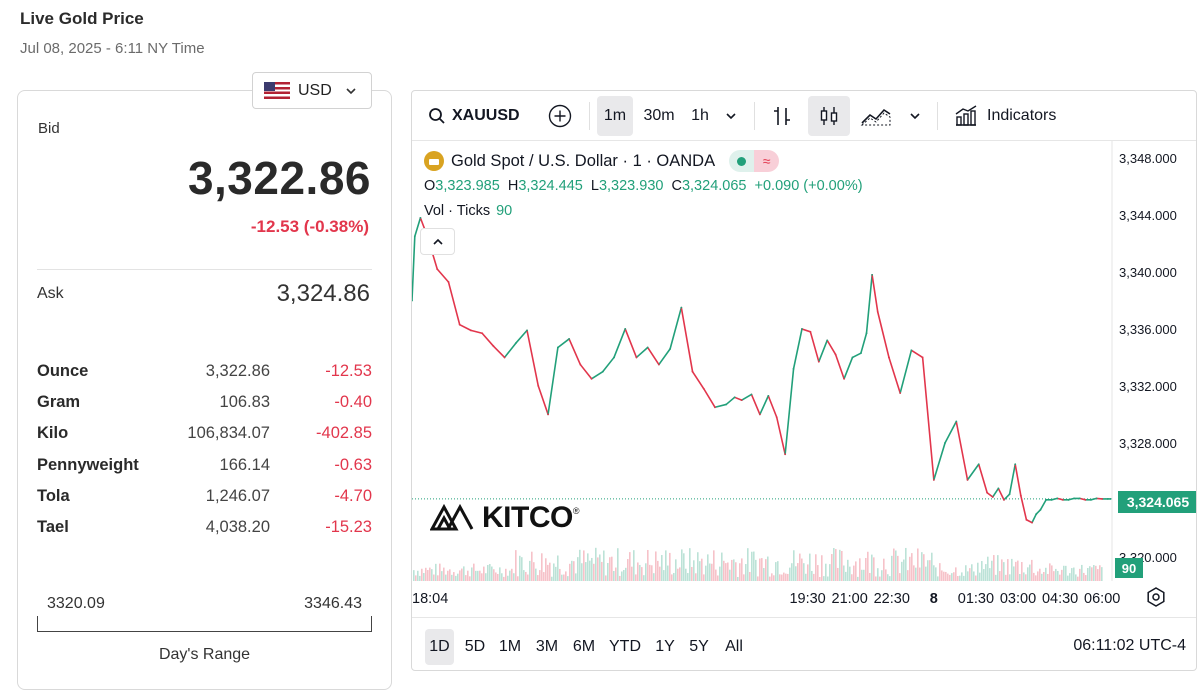  I want to click on y-tick-label: 3,328.000, so click(1148, 443).